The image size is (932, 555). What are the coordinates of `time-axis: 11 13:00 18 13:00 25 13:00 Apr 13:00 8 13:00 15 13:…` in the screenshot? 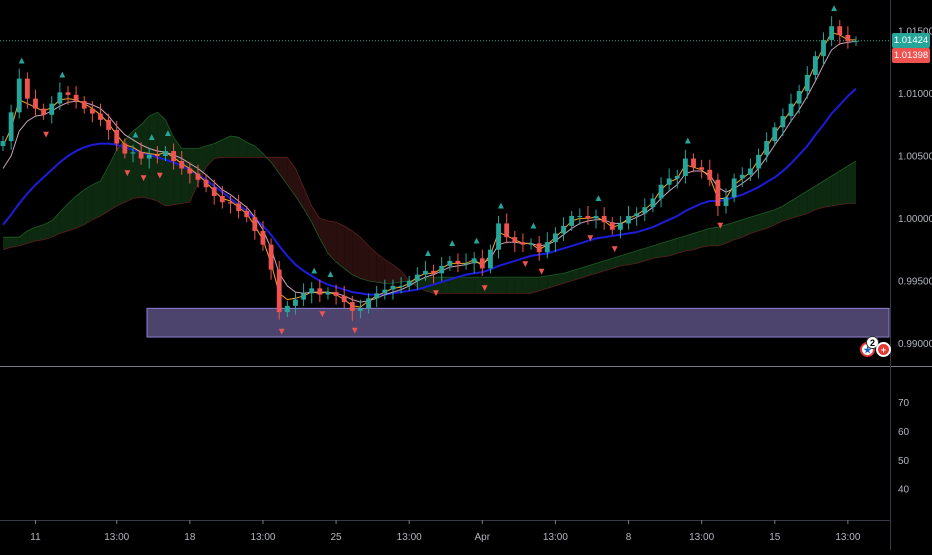 It's located at (445, 531).